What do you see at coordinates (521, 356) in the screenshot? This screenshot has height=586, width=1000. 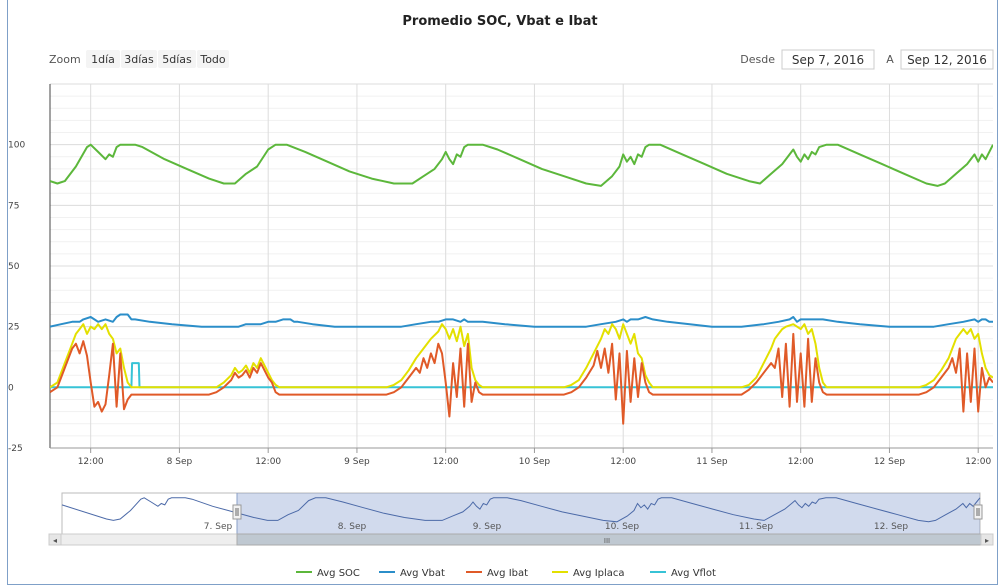 I see `series-line-avg-iplaca` at bounding box center [521, 356].